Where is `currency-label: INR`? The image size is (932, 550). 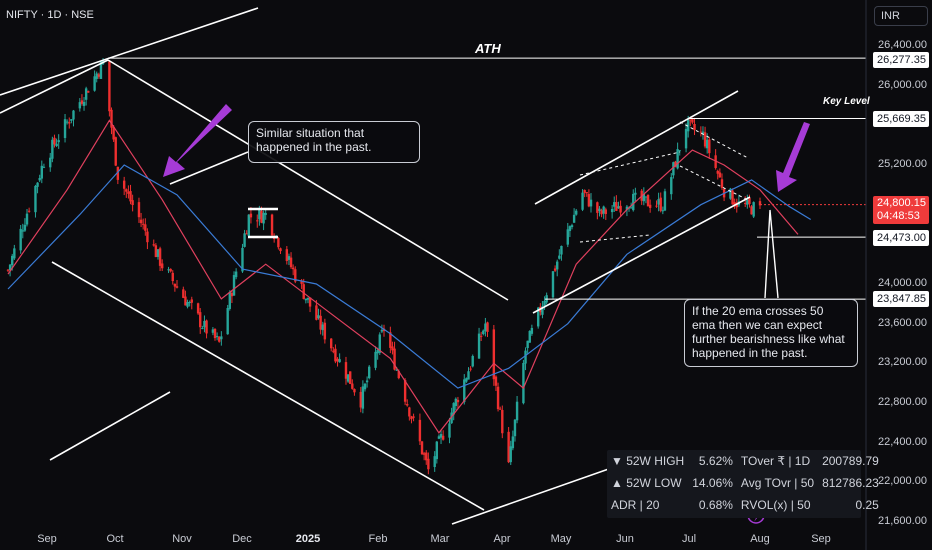
currency-label: INR is located at coordinates (890, 16).